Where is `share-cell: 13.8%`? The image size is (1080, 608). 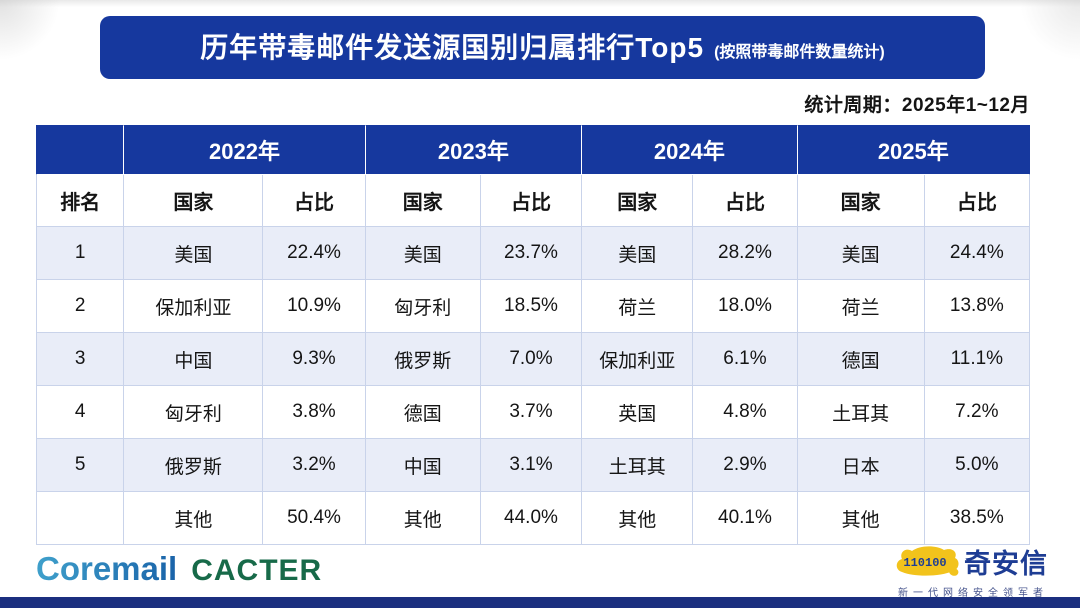
share-cell: 13.8% is located at coordinates (977, 306).